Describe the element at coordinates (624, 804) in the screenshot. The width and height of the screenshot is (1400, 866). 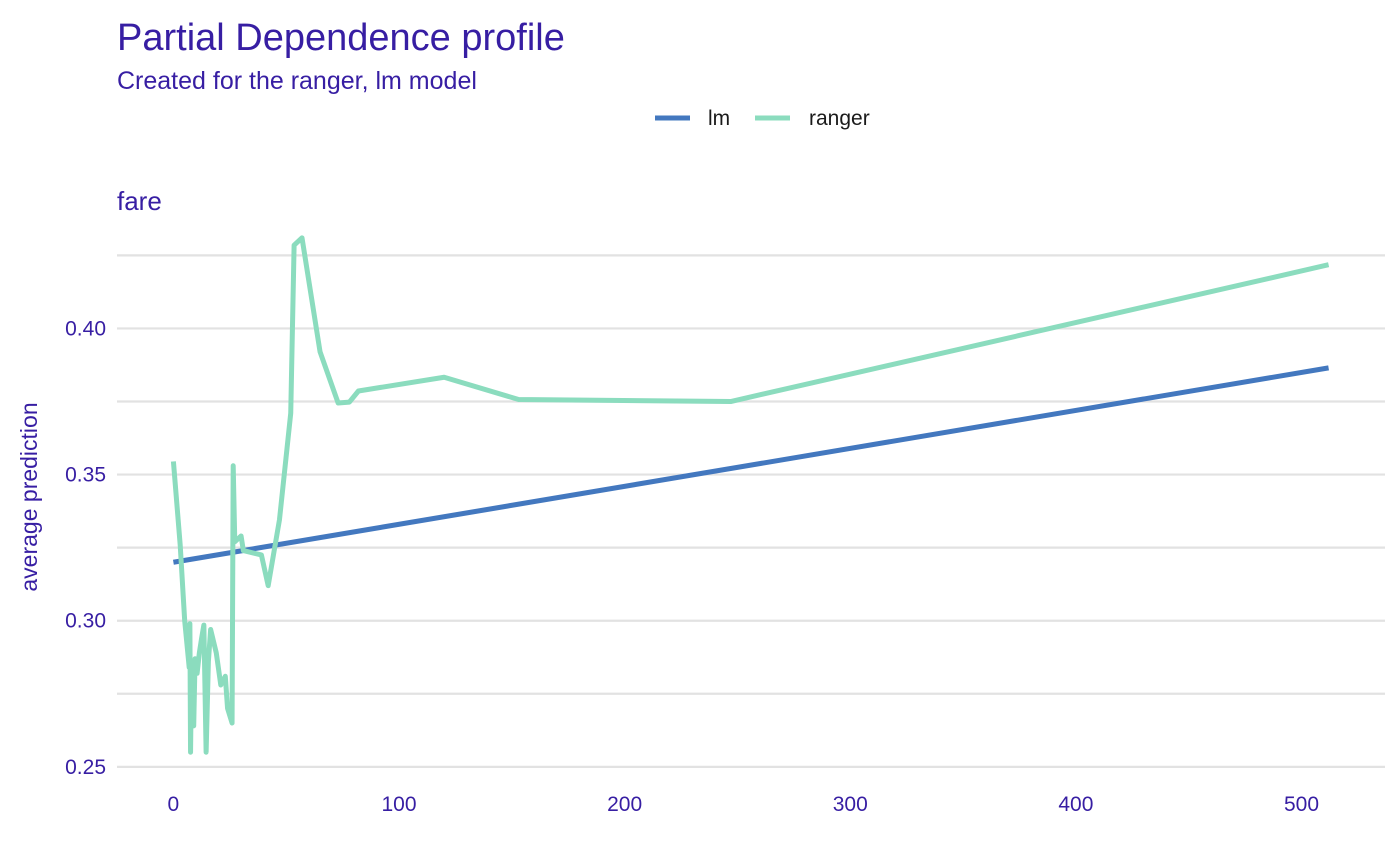
I see `x-tick-label-2: 200` at that location.